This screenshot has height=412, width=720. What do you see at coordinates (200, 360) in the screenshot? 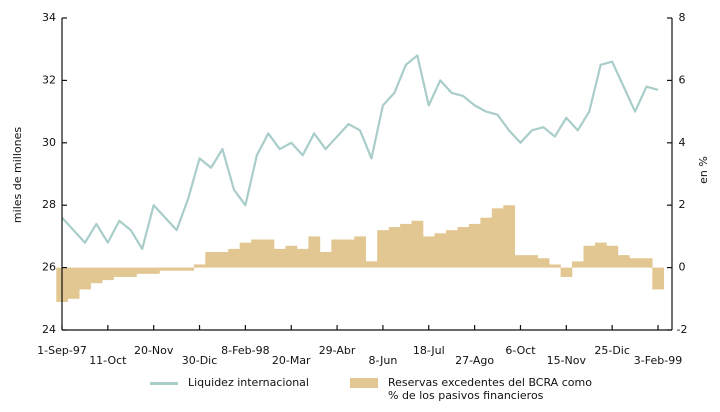
I see `x-tick-label: 30-Dic` at bounding box center [200, 360].